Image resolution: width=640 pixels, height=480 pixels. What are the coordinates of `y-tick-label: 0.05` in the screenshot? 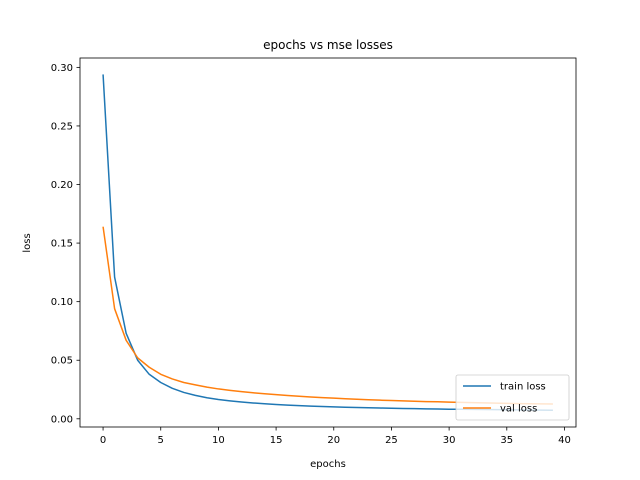 It's located at (62, 361).